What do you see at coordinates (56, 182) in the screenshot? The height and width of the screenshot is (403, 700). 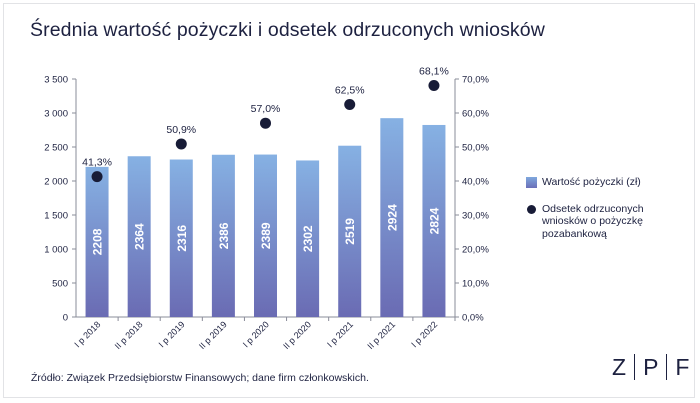 I see `y-left-tick-label: 2 000` at bounding box center [56, 182].